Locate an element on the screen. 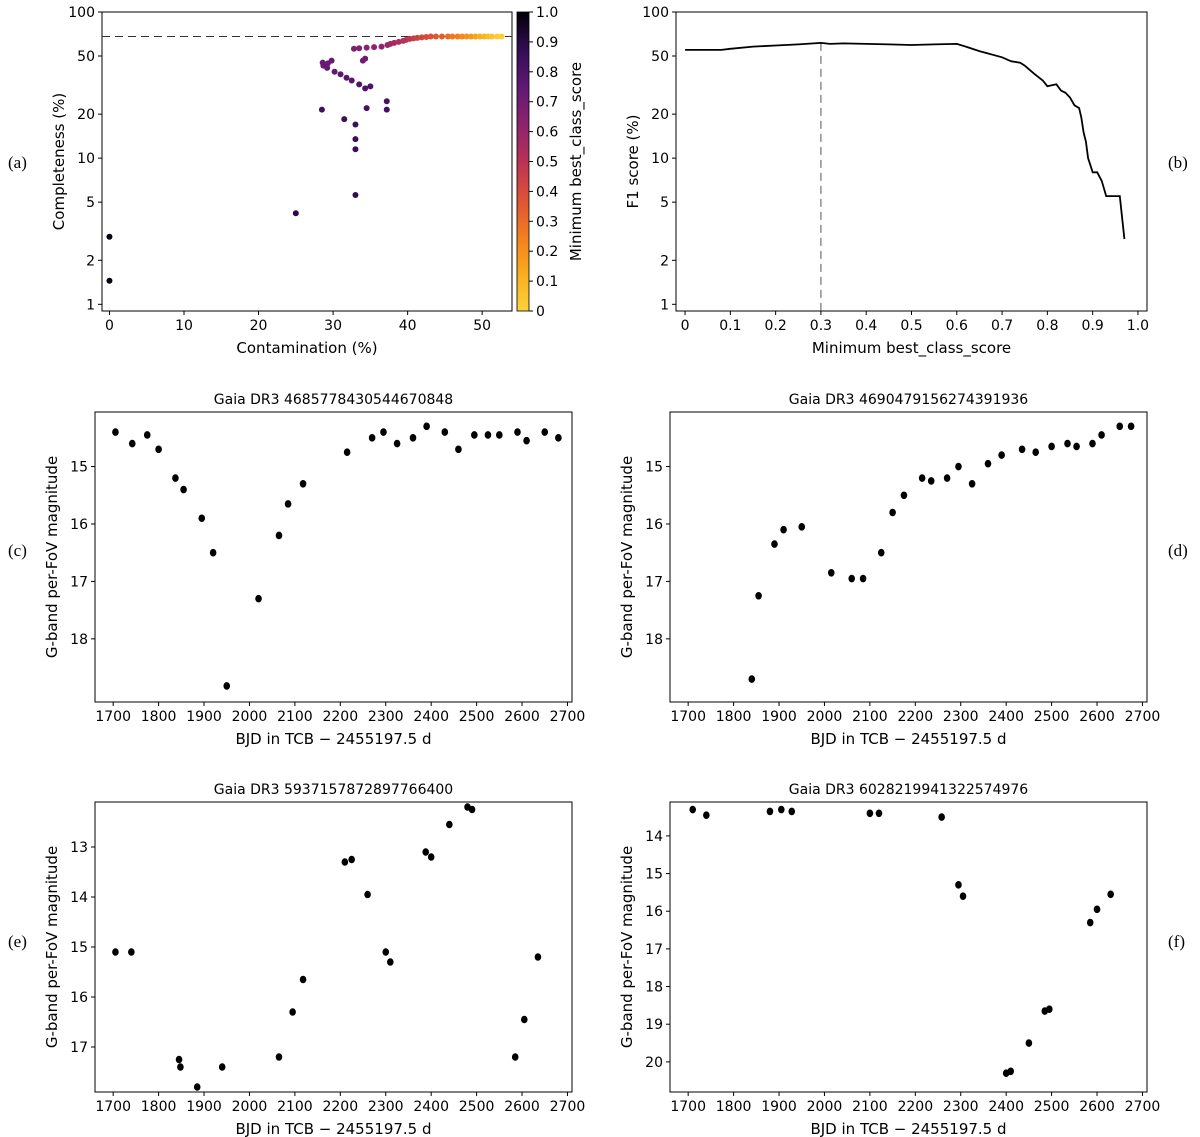  y-tick-label: 100 is located at coordinates (655, 13).